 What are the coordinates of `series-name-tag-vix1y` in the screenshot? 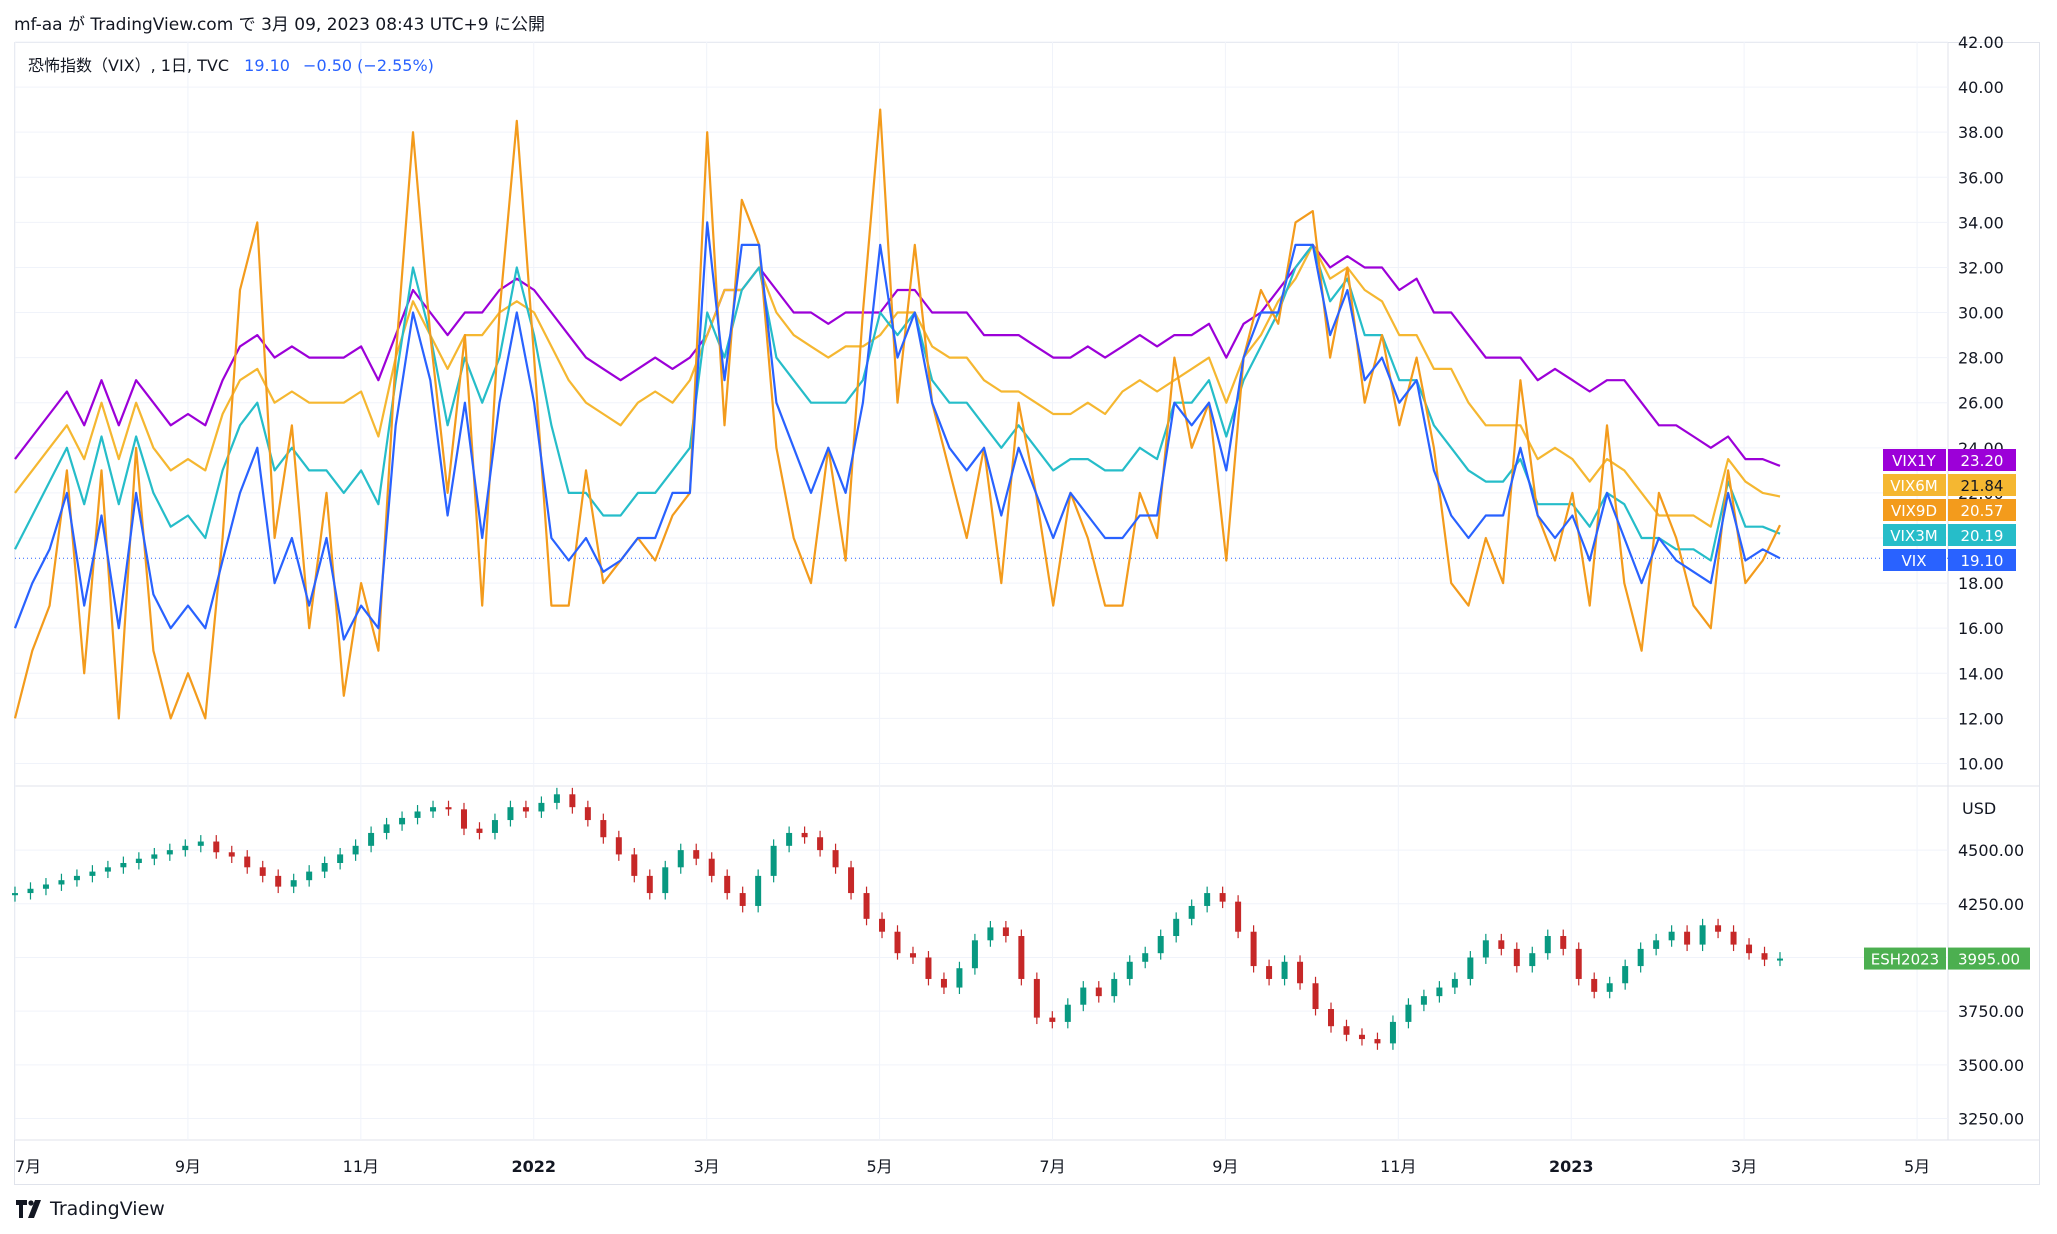 It's located at (1914, 460).